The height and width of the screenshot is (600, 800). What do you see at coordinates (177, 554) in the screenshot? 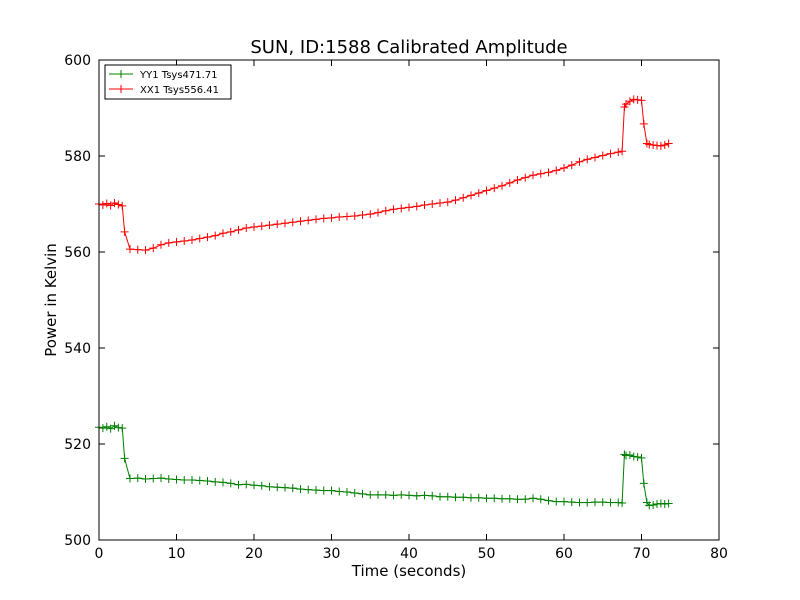
I see `x-tick-label: 10` at bounding box center [177, 554].